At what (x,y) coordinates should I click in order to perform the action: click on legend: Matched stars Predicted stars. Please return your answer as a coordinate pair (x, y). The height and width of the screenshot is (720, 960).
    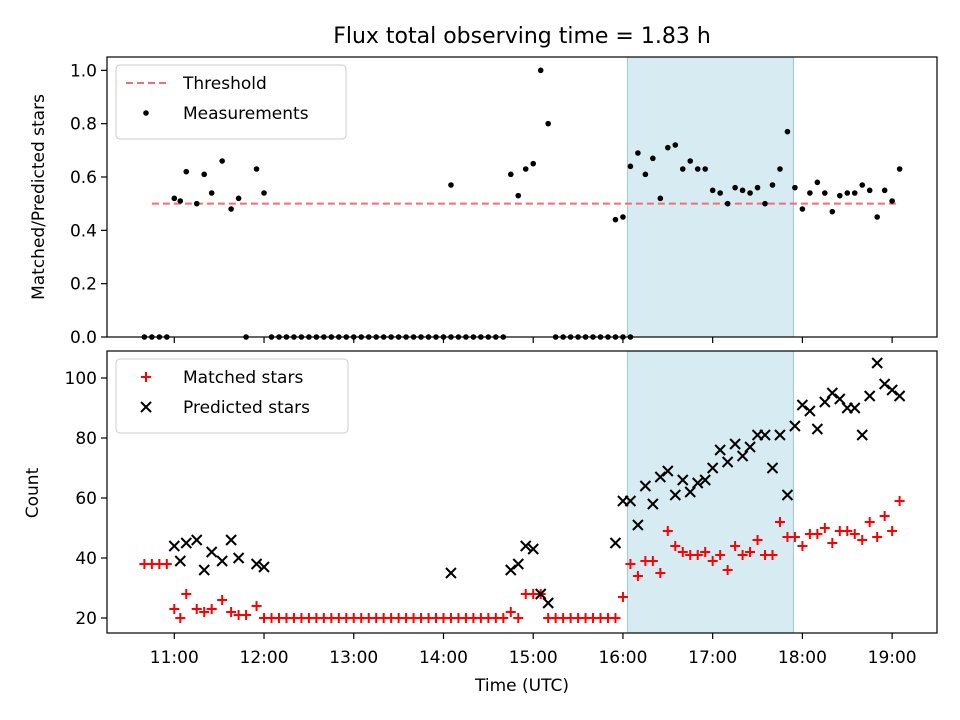
    Looking at the image, I should click on (232, 396).